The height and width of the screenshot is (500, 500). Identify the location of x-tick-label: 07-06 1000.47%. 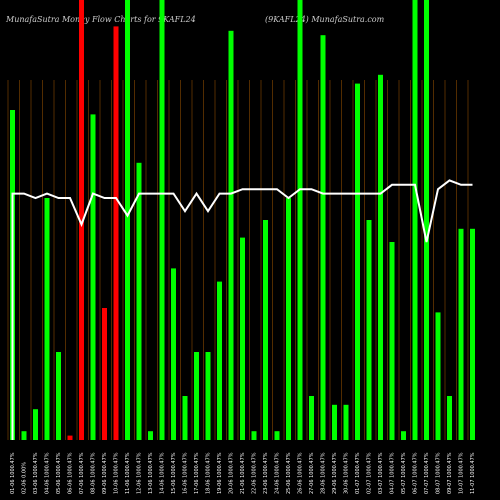
(82, 473).